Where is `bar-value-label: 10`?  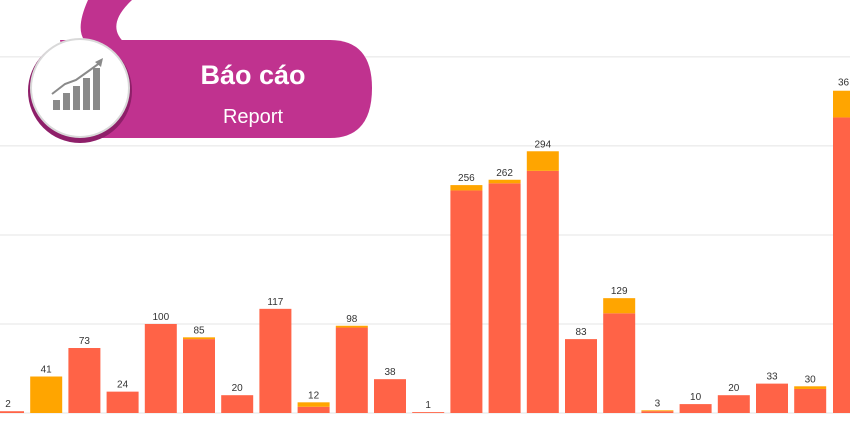 bar-value-label: 10 is located at coordinates (696, 397).